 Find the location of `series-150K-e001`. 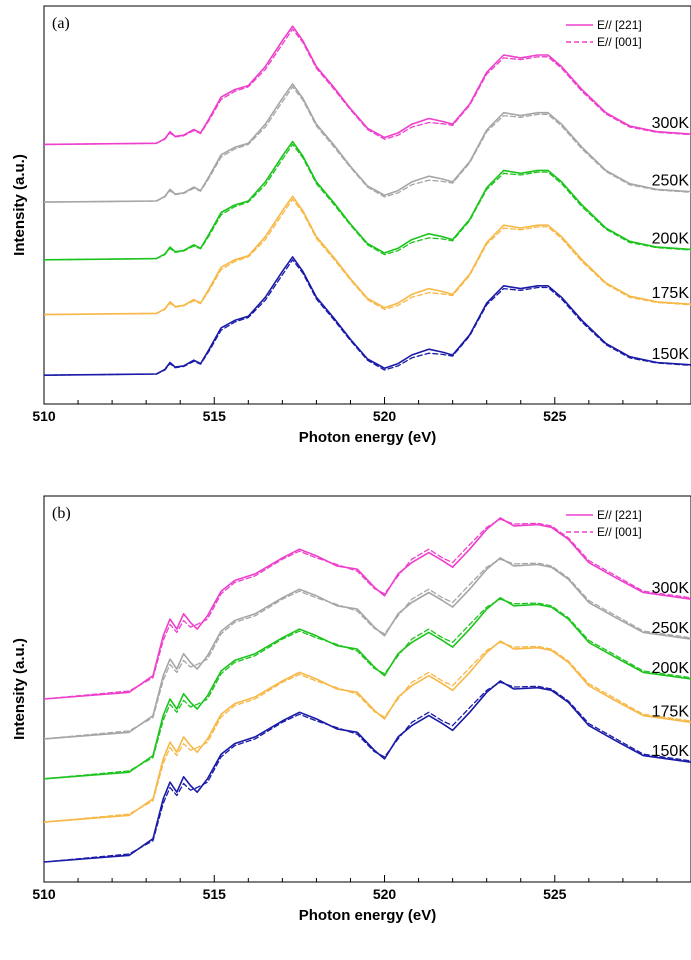

series-150K-e001 is located at coordinates (367, 317).